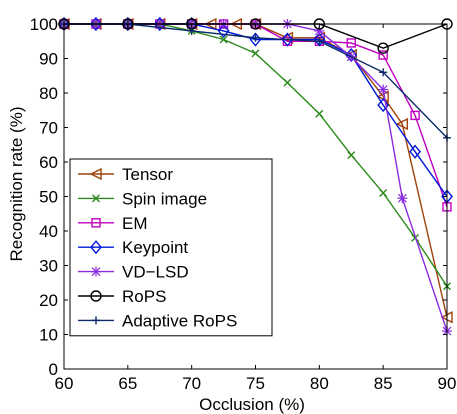  I want to click on legend-entry-em: EM, so click(113, 223).